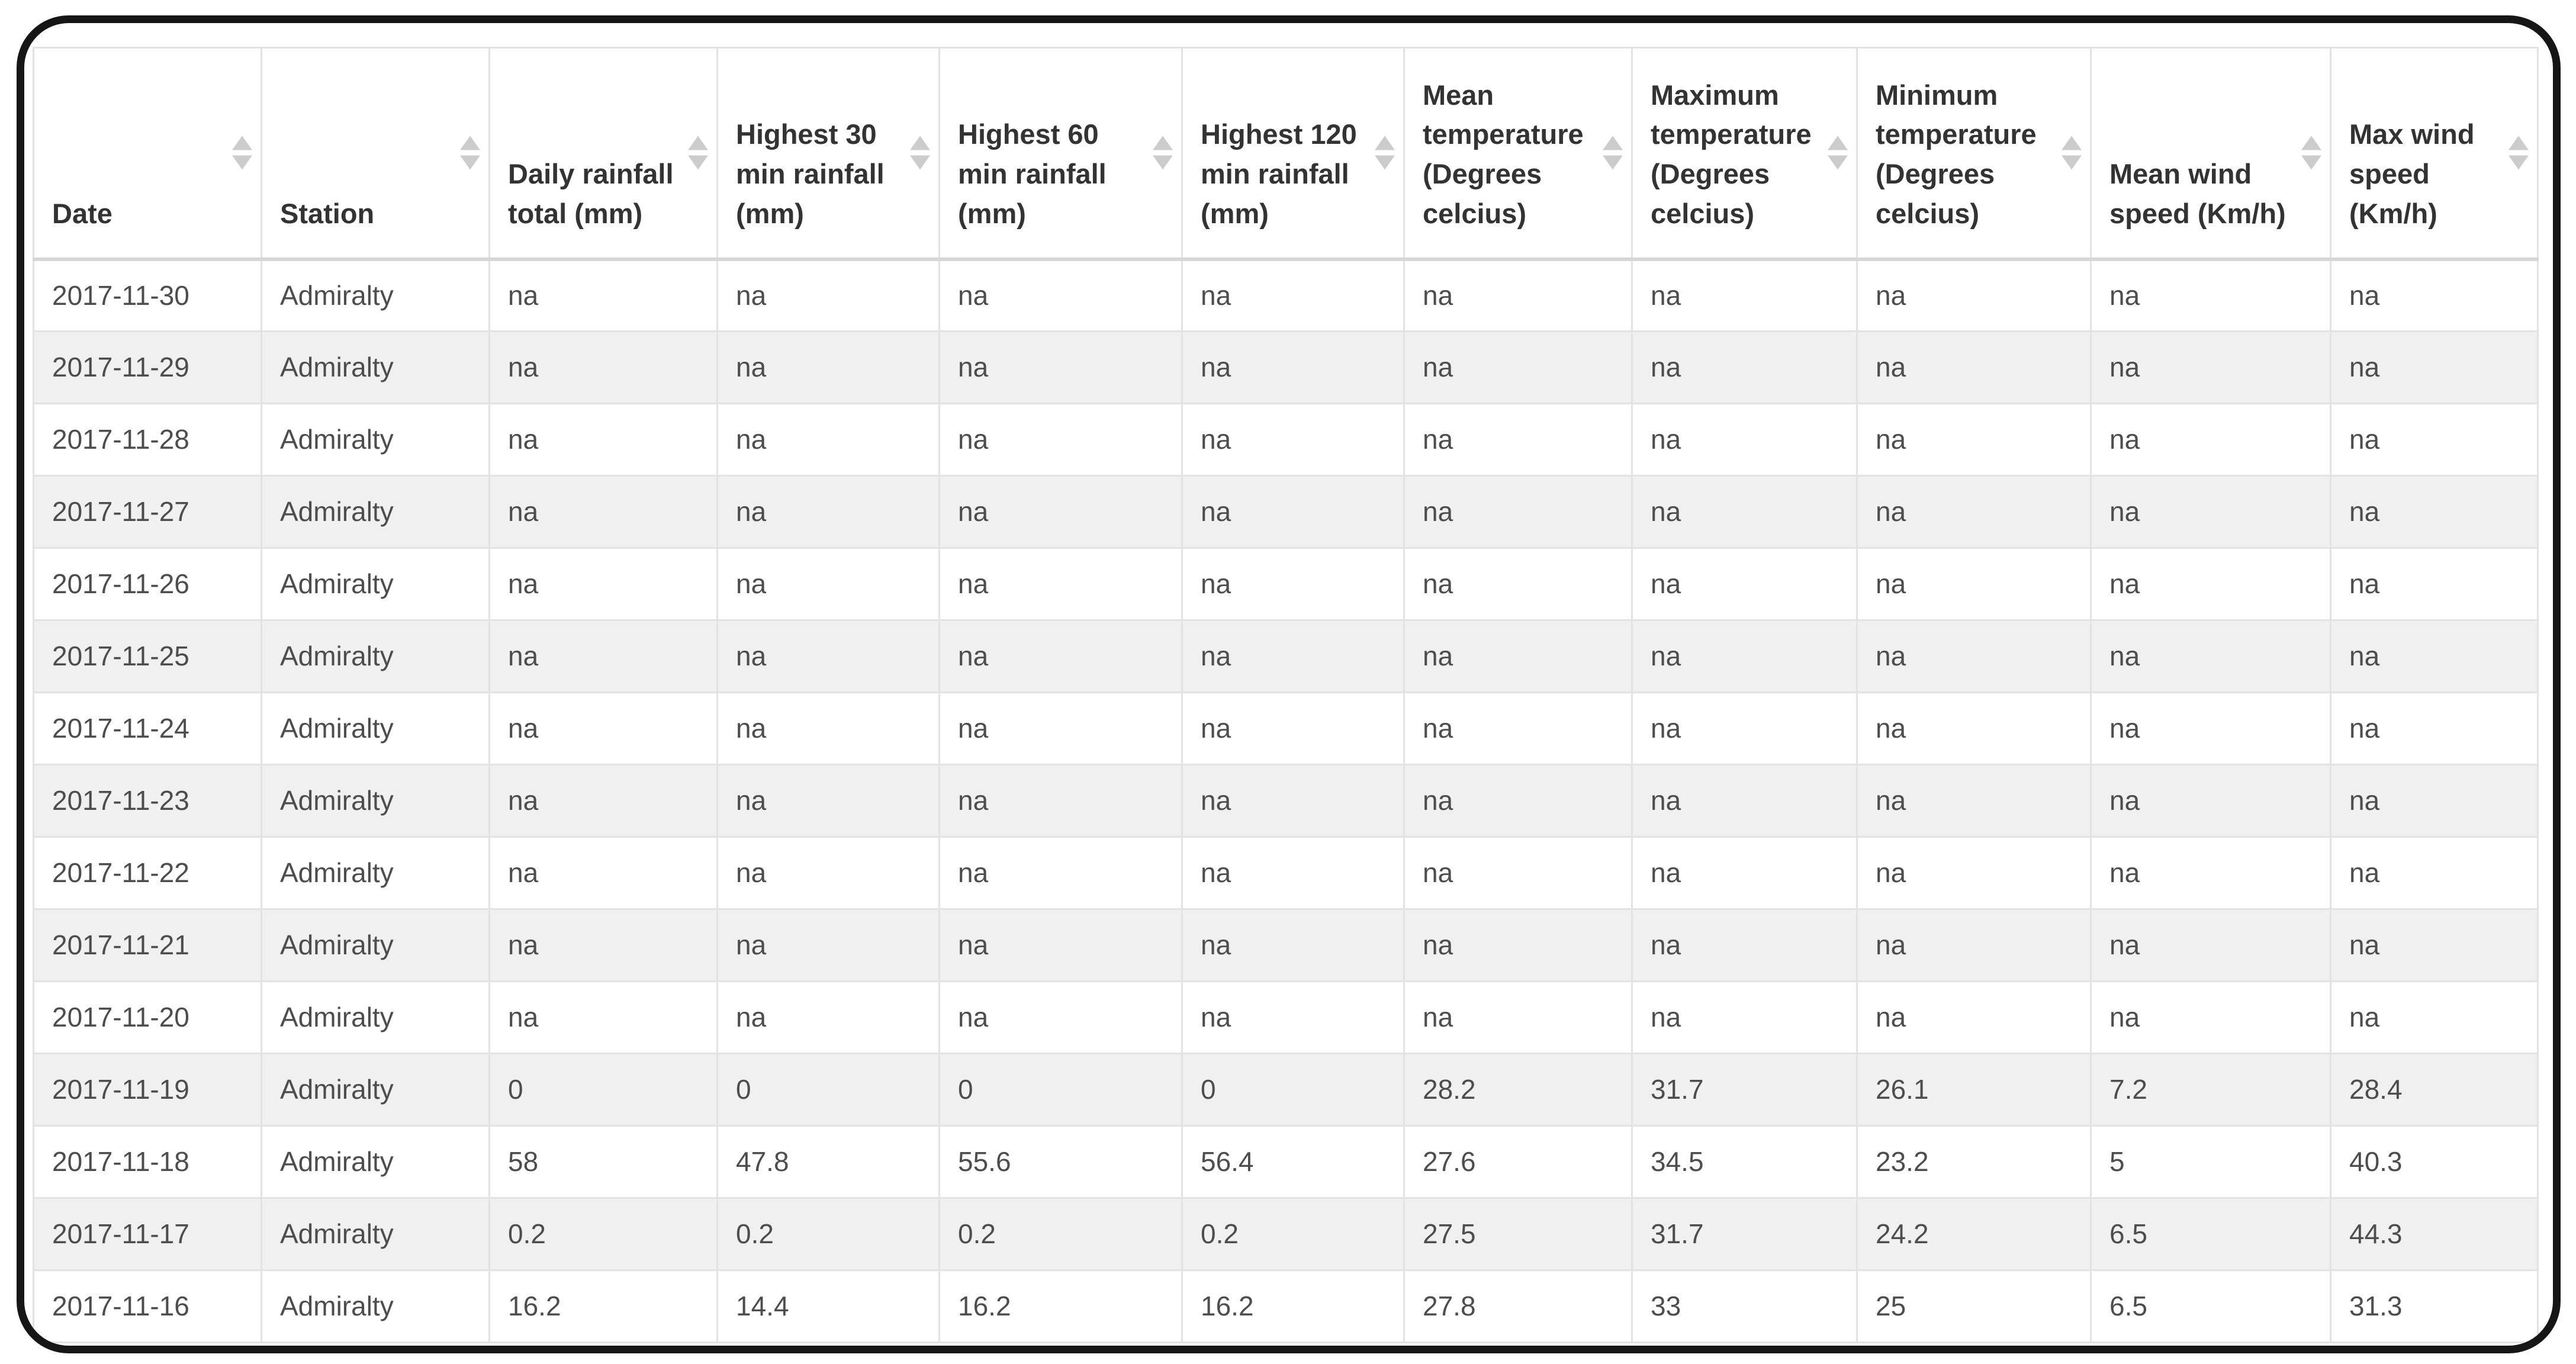  I want to click on column-header-mean-wind-speed: Mean wind speed (Km/h), so click(2211, 154).